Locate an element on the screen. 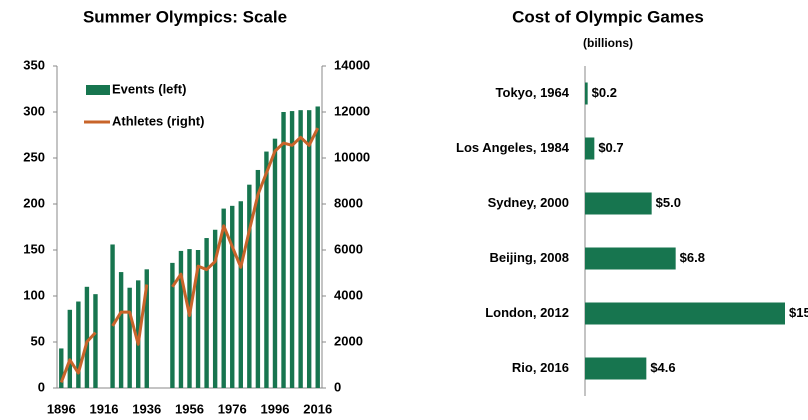 Image resolution: width=808 pixels, height=420 pixels. x-tick-label: 1896 is located at coordinates (61, 408).